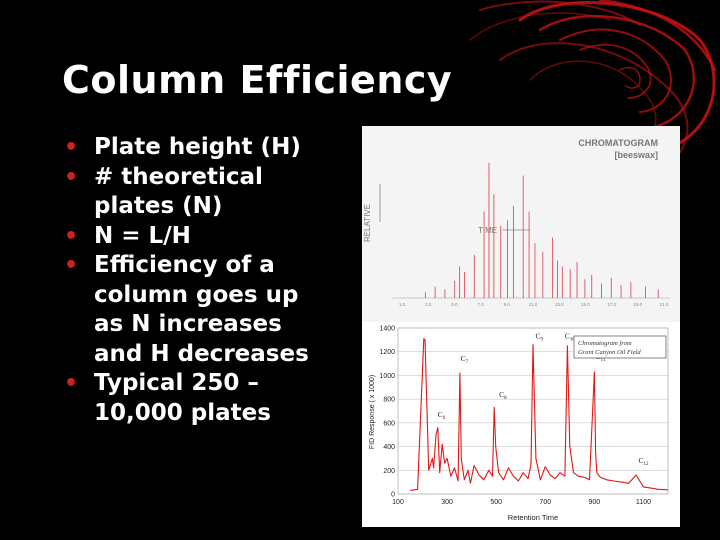 The width and height of the screenshot is (720, 540). I want to click on peak-label: C10, so click(570, 337).